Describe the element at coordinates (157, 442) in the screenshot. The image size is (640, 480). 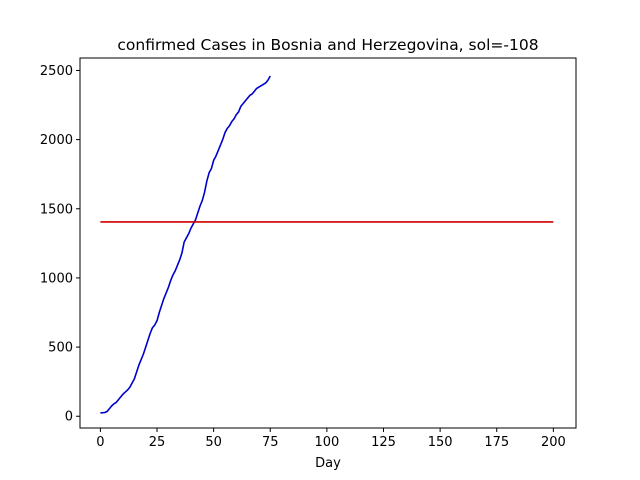
I see `x-tick-label: 25` at that location.